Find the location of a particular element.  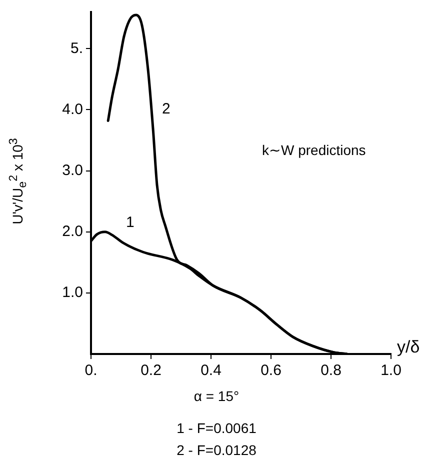

x-tick-label: 1.0 is located at coordinates (391, 371).